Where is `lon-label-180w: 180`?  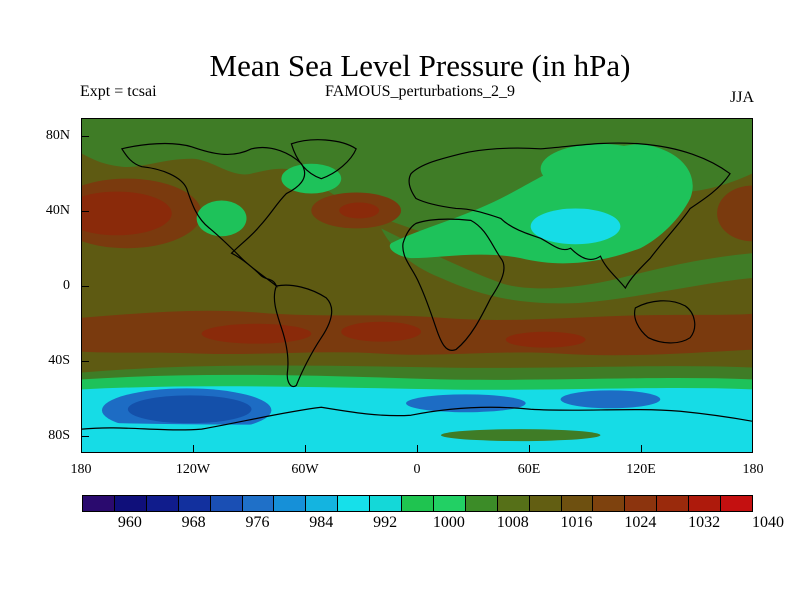 lon-label-180w: 180 is located at coordinates (81, 469).